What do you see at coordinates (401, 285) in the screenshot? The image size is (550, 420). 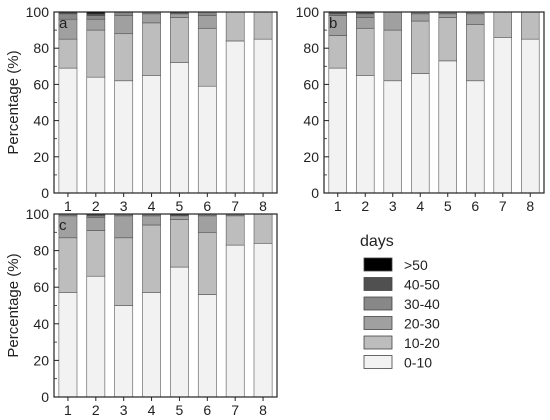 I see `legend-entry: 40-50` at bounding box center [401, 285].